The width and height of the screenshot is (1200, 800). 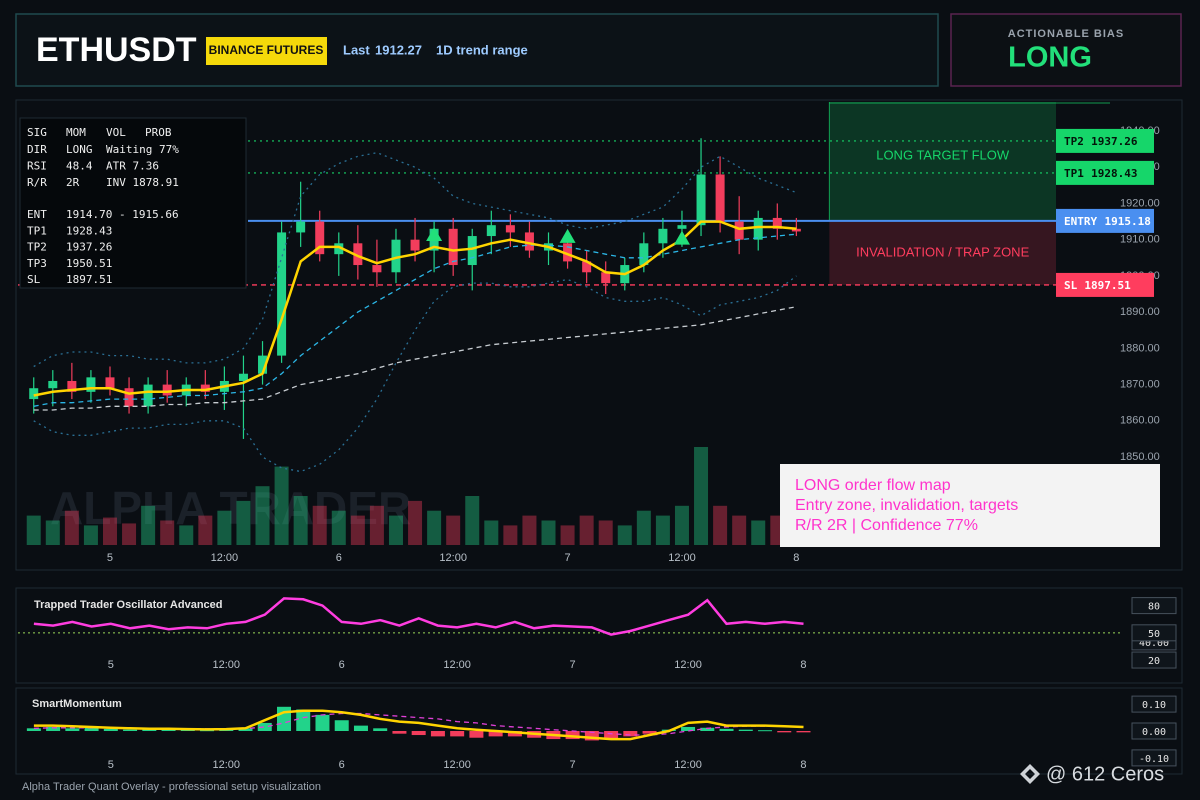 What do you see at coordinates (906, 505) in the screenshot?
I see `annotation: Entry zone, invalidation, targets` at bounding box center [906, 505].